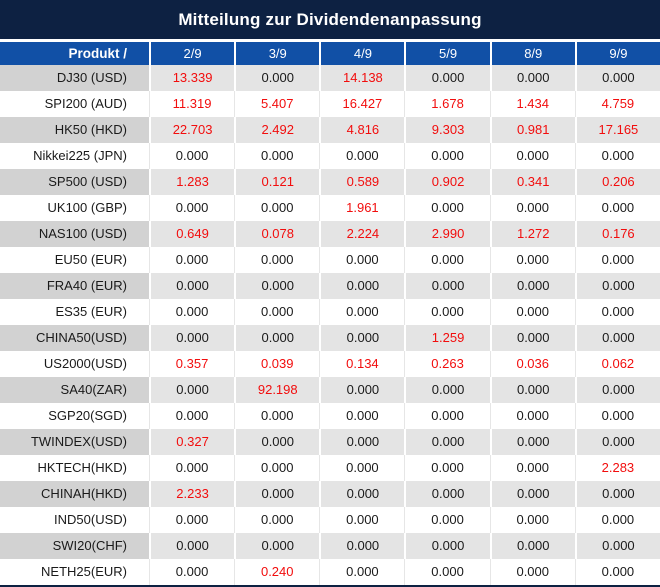 This screenshot has height=587, width=660. Describe the element at coordinates (617, 234) in the screenshot. I see `dividend-value: 0.176` at that location.